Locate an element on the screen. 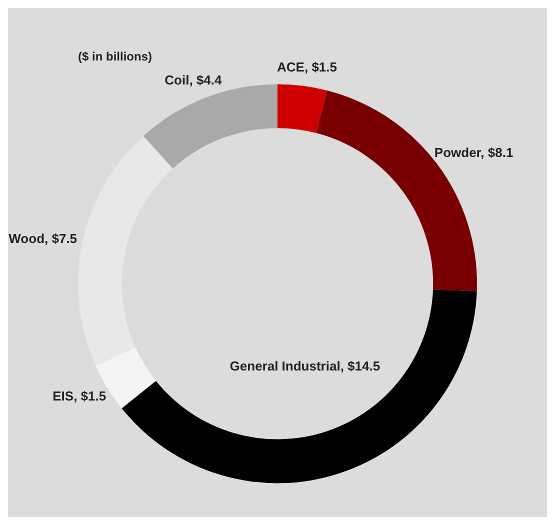  slice-label: Wood, $7.5 is located at coordinates (43, 238).